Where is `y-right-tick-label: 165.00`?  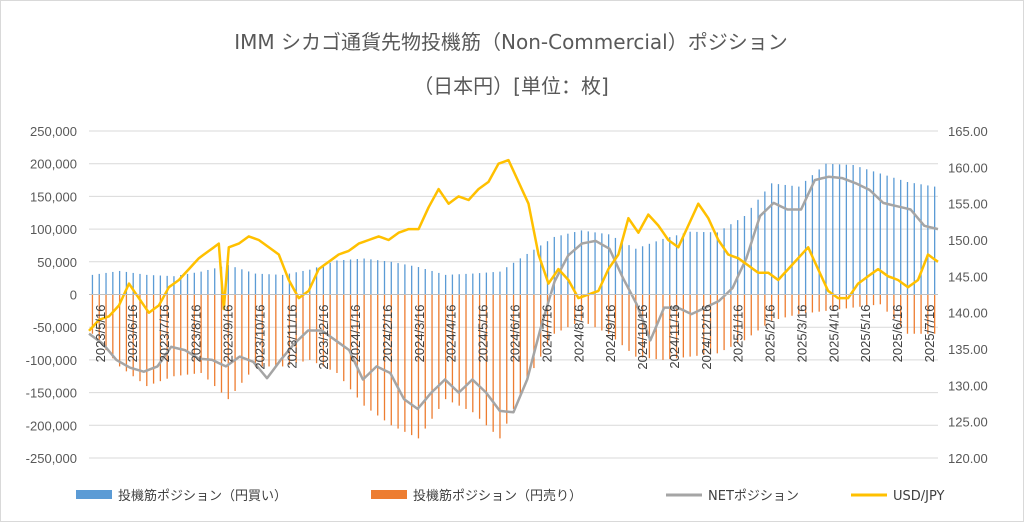
y-right-tick-label: 165.00 is located at coordinates (968, 131).